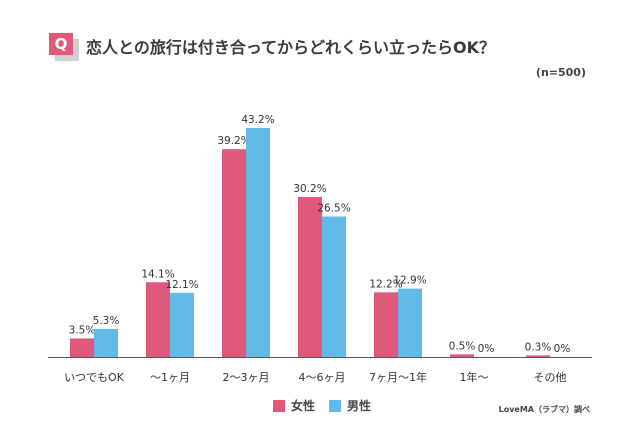  Describe the element at coordinates (246, 377) in the screenshot. I see `x-tick-label: 2〜3ヶ月` at that location.